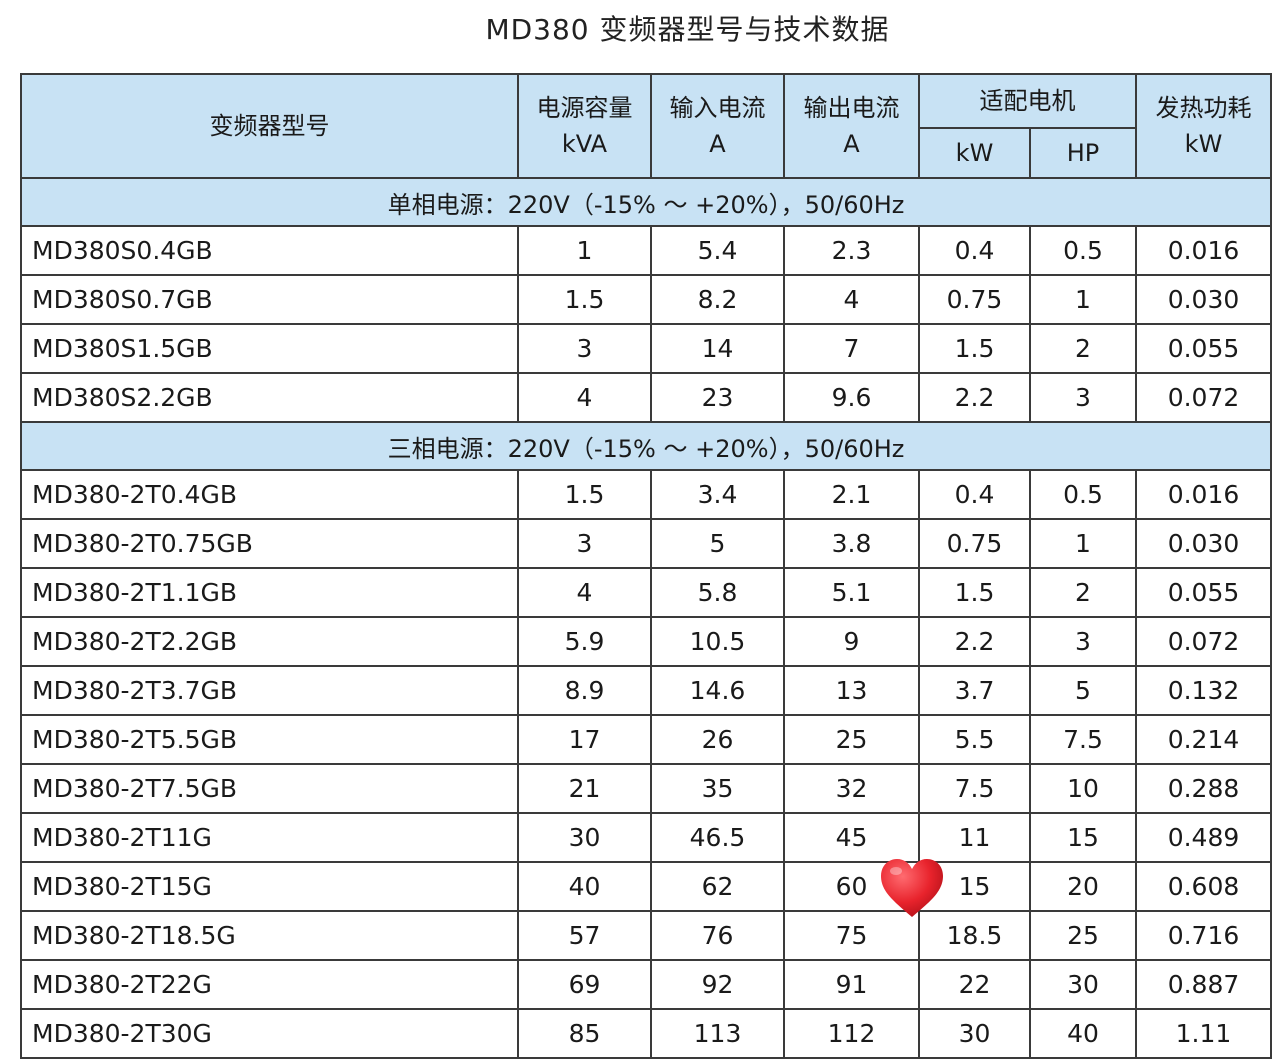  I want to click on cell-input-current: 76, so click(717, 935).